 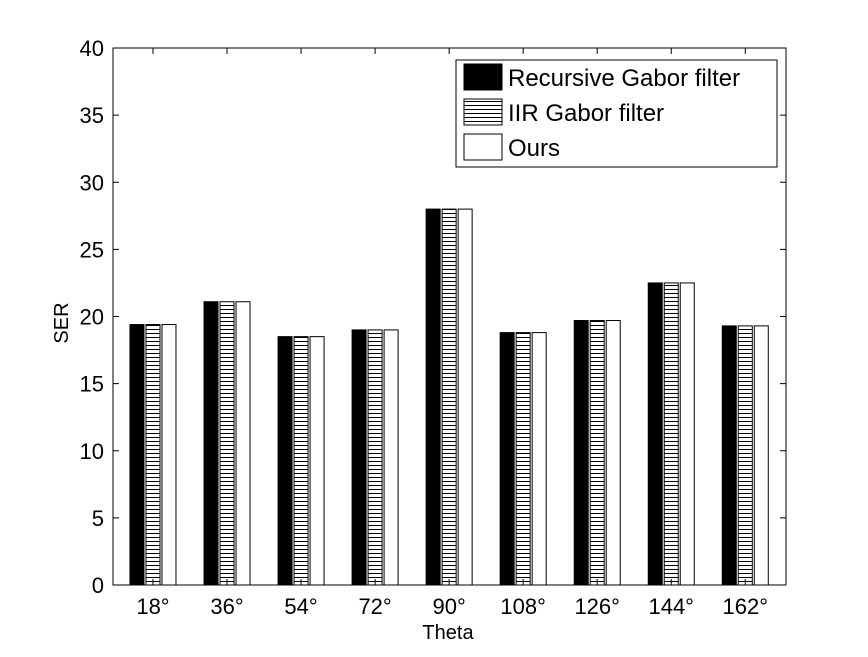 What do you see at coordinates (62, 322) in the screenshot?
I see `y-axis-title: SER` at bounding box center [62, 322].